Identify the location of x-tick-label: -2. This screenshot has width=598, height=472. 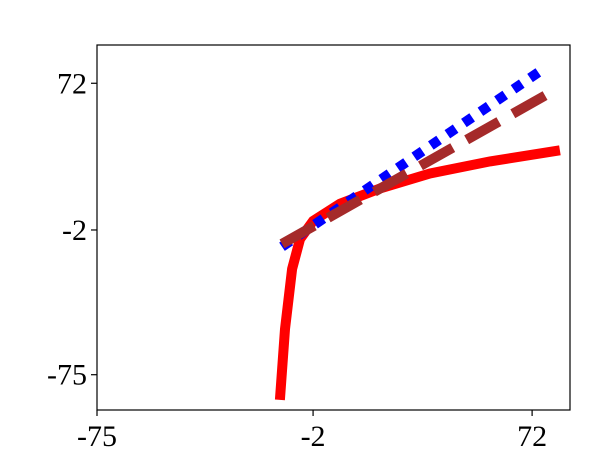
(313, 436).